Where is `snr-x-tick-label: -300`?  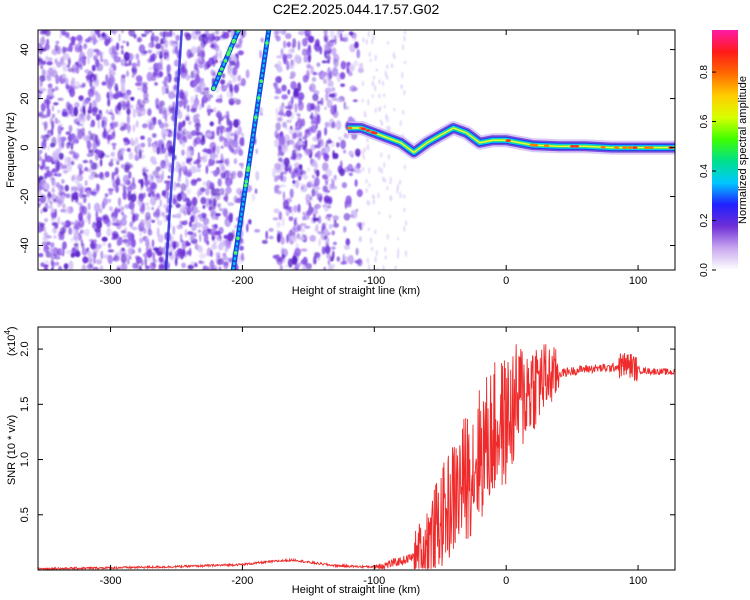 snr-x-tick-label: -300 is located at coordinates (111, 581).